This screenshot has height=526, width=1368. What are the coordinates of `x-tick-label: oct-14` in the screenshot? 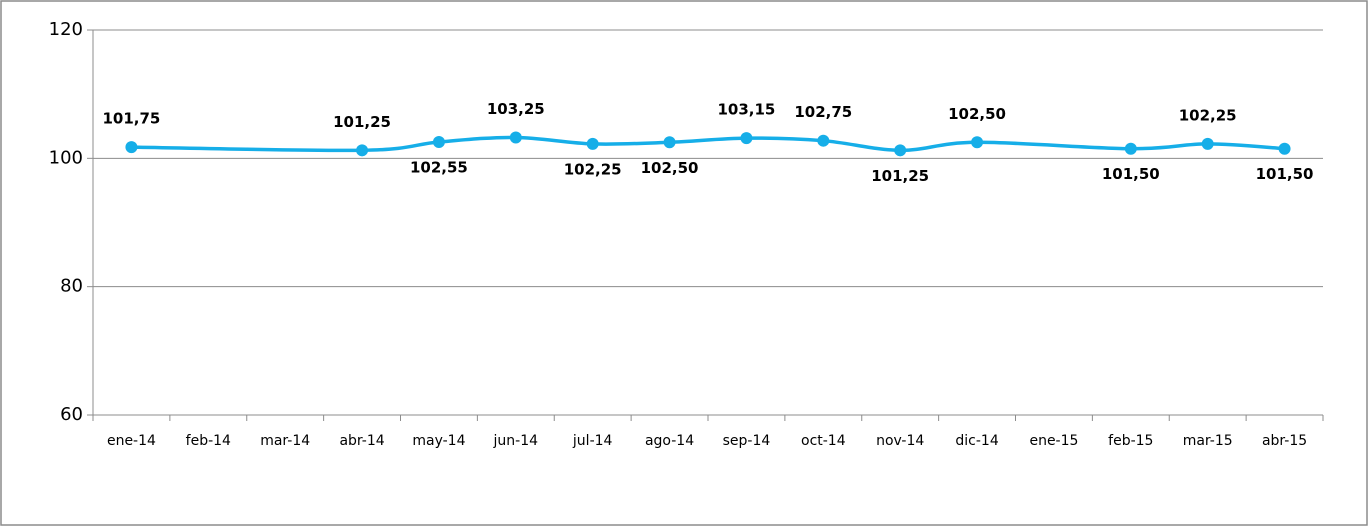 It's located at (823, 441).